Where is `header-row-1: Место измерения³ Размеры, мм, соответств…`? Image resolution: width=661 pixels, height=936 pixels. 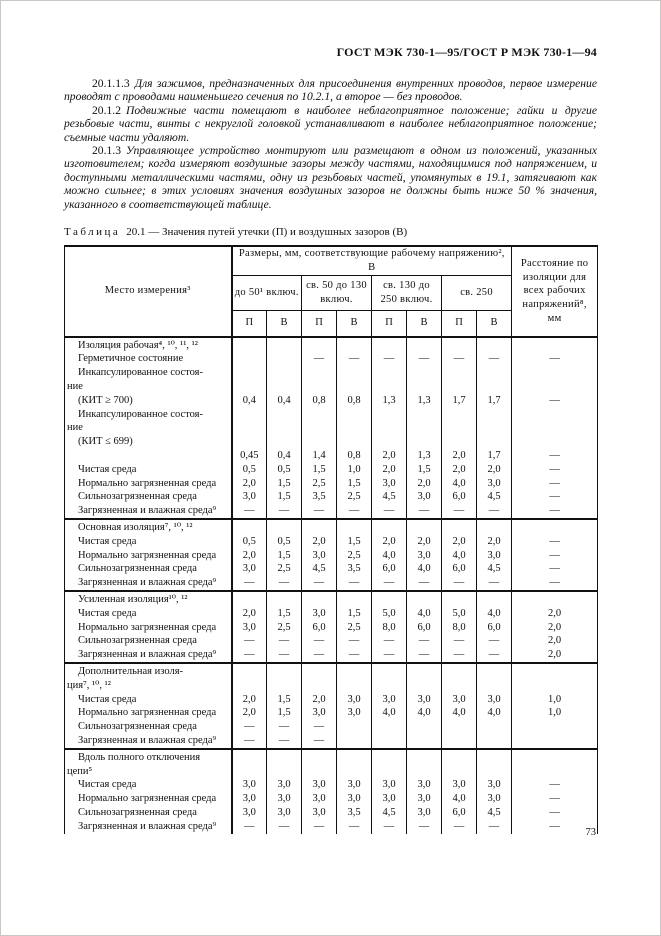
header-row-1: Место измерения³ Размеры, мм, соответств… is located at coordinates (331, 292).